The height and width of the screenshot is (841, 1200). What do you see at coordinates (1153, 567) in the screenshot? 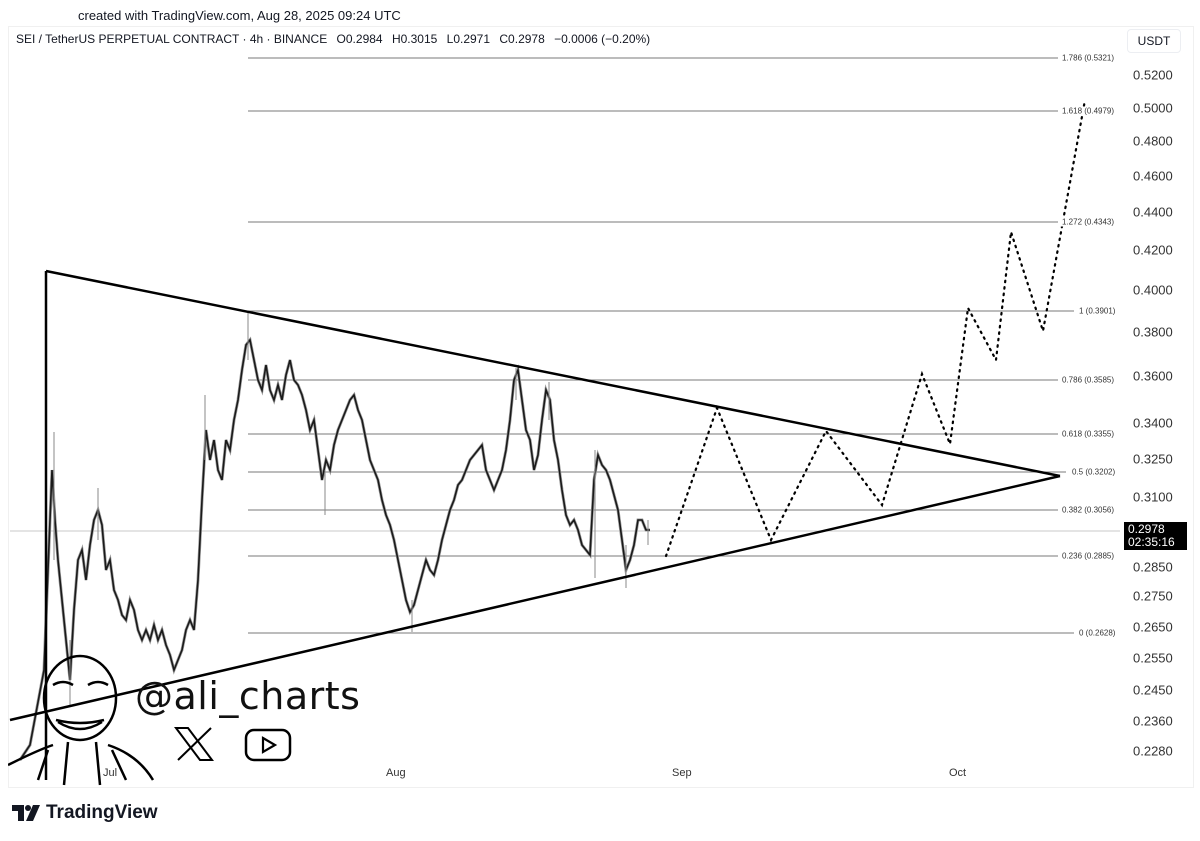
I see `price-tick: 0.2850` at bounding box center [1153, 567].